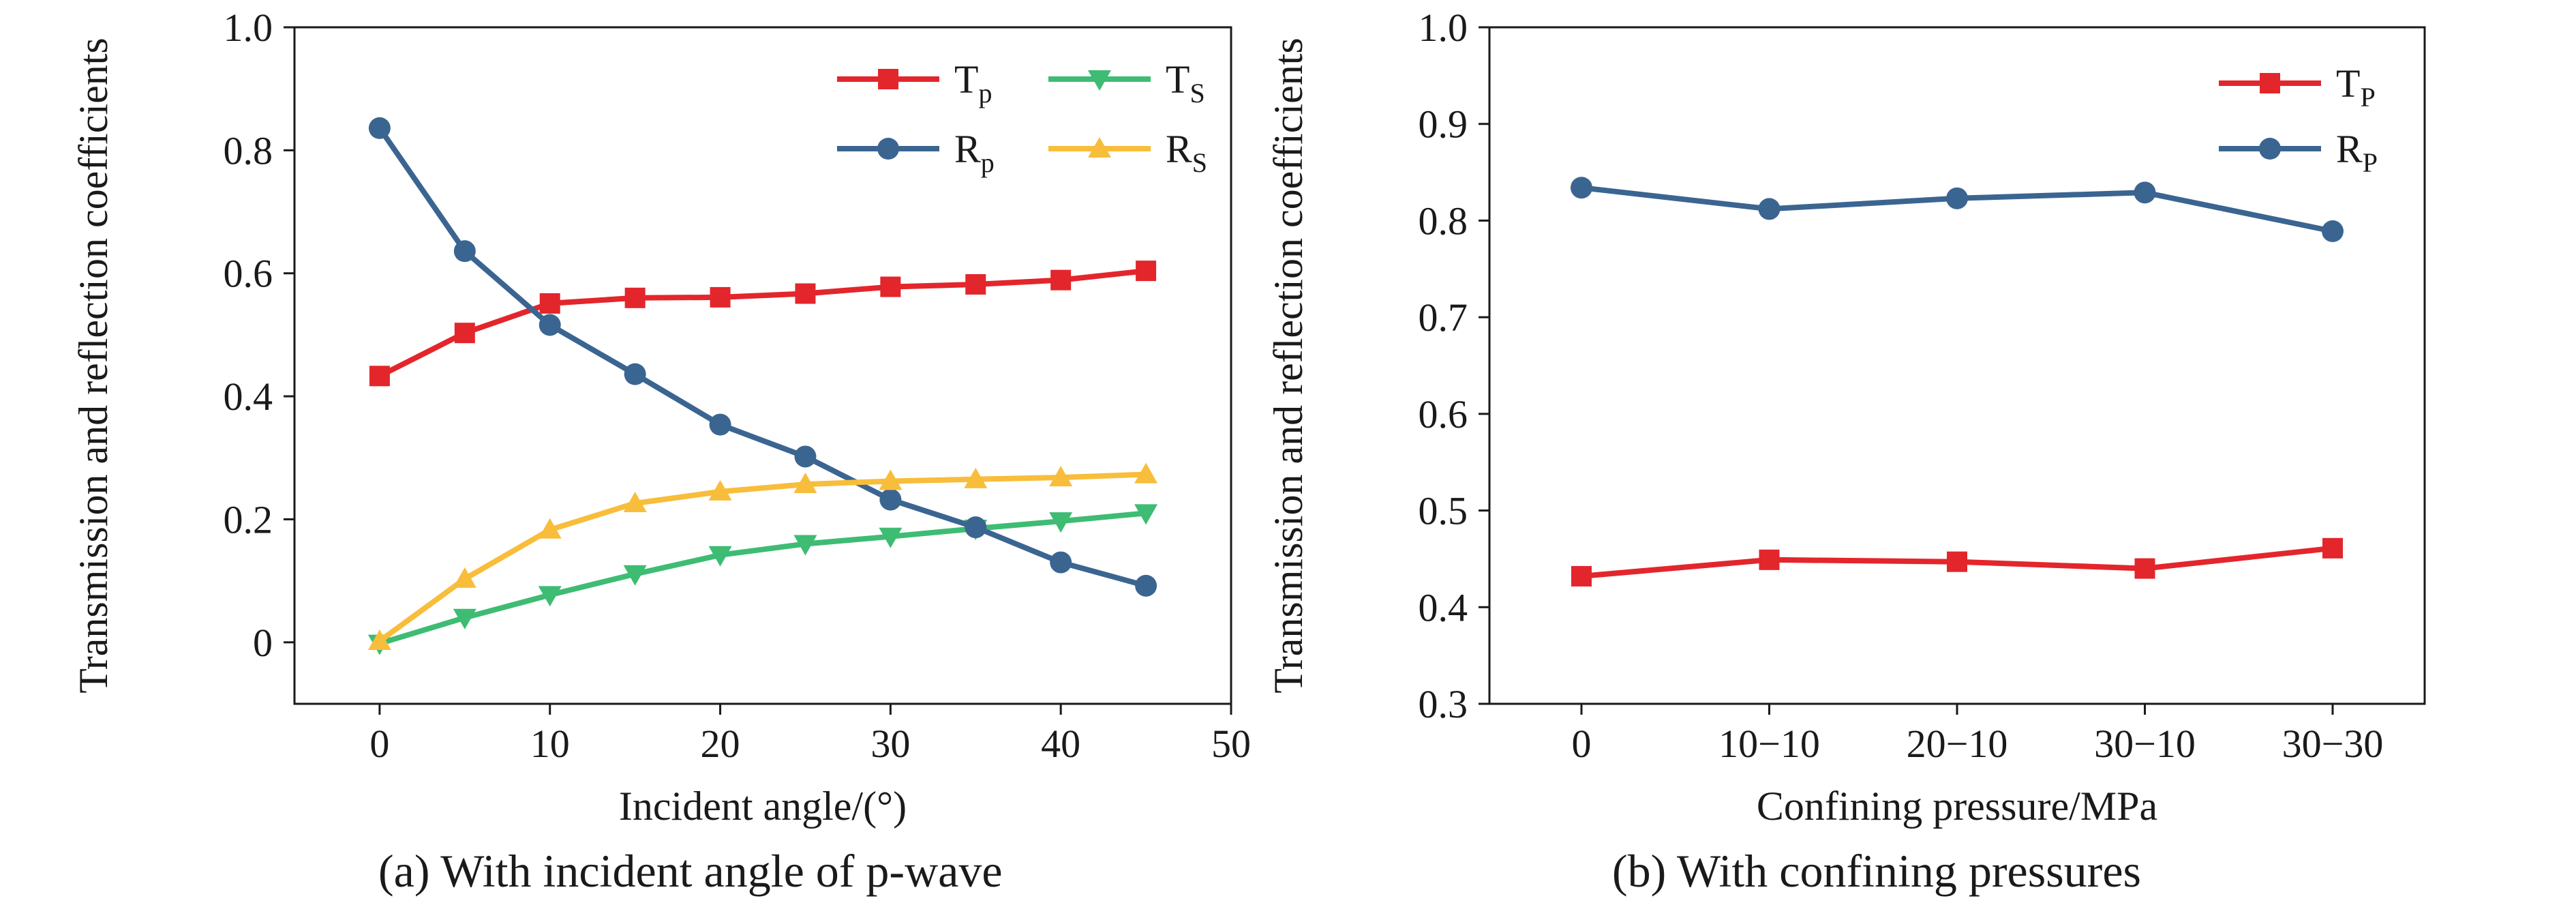 This screenshot has width=2576, height=905. I want to click on y-tick-label: 0.7, so click(1443, 317).